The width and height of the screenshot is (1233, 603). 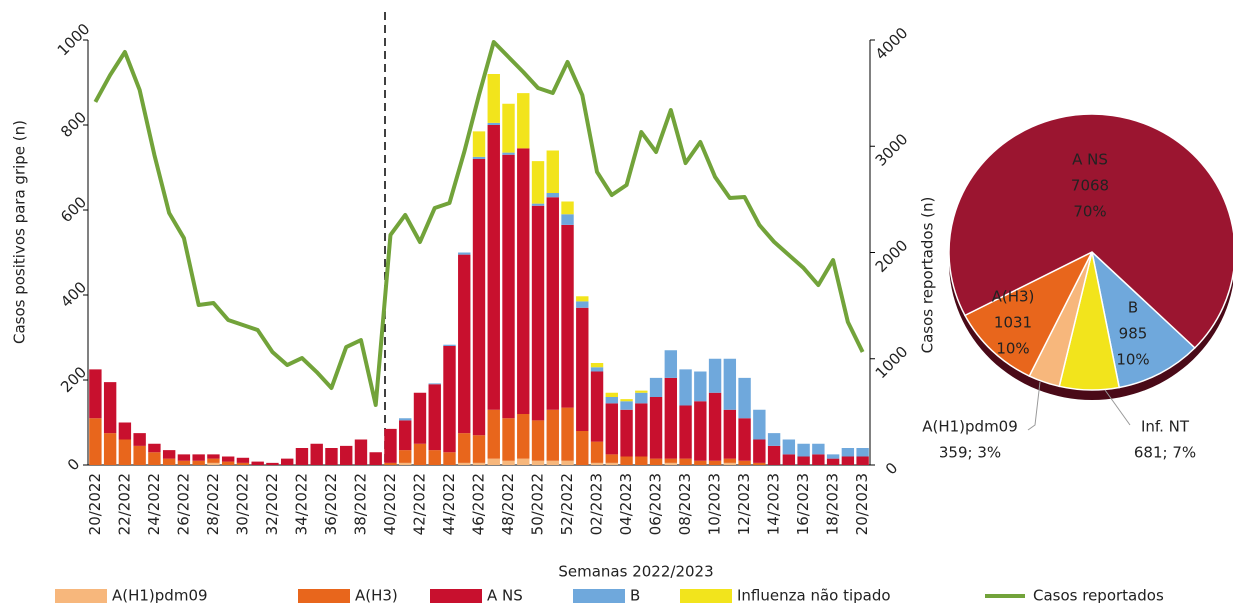 I want to click on x-tick-label: 34/2022, so click(x=301, y=504).